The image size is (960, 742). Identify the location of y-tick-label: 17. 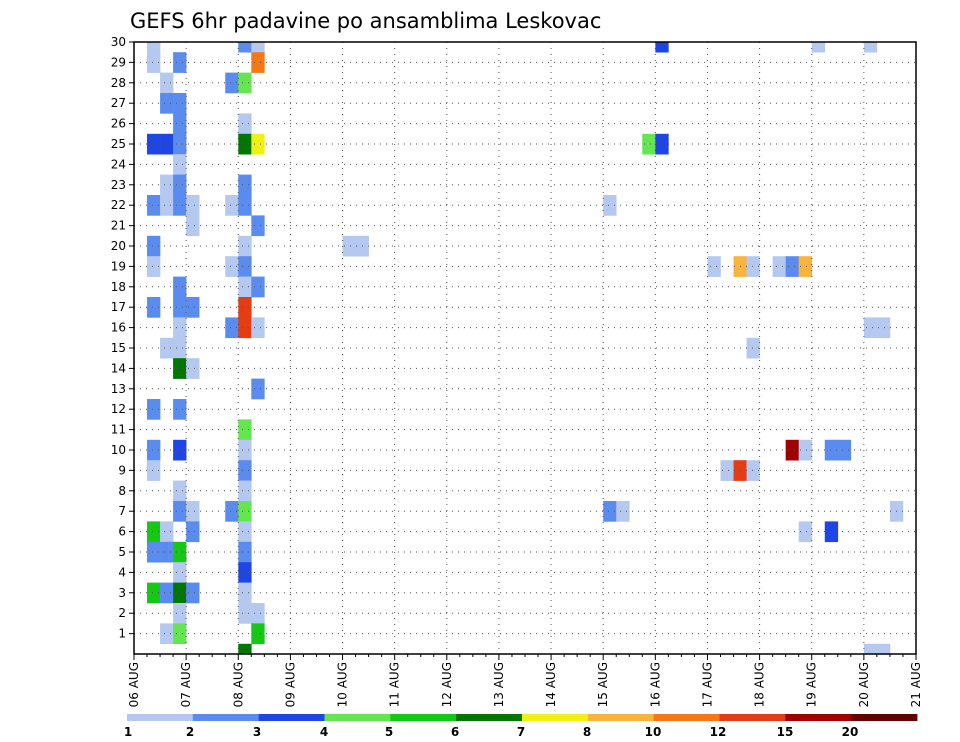
(118, 307).